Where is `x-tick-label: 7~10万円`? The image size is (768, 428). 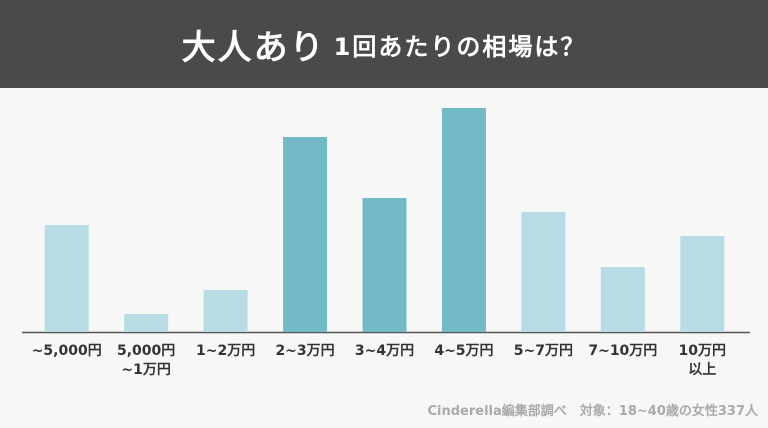 x-tick-label: 7~10万円 is located at coordinates (623, 351).